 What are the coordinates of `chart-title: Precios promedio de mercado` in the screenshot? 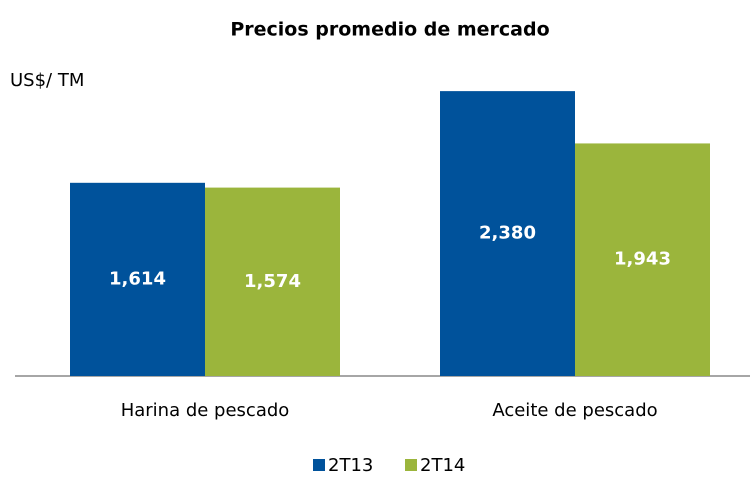 It's located at (389, 30).